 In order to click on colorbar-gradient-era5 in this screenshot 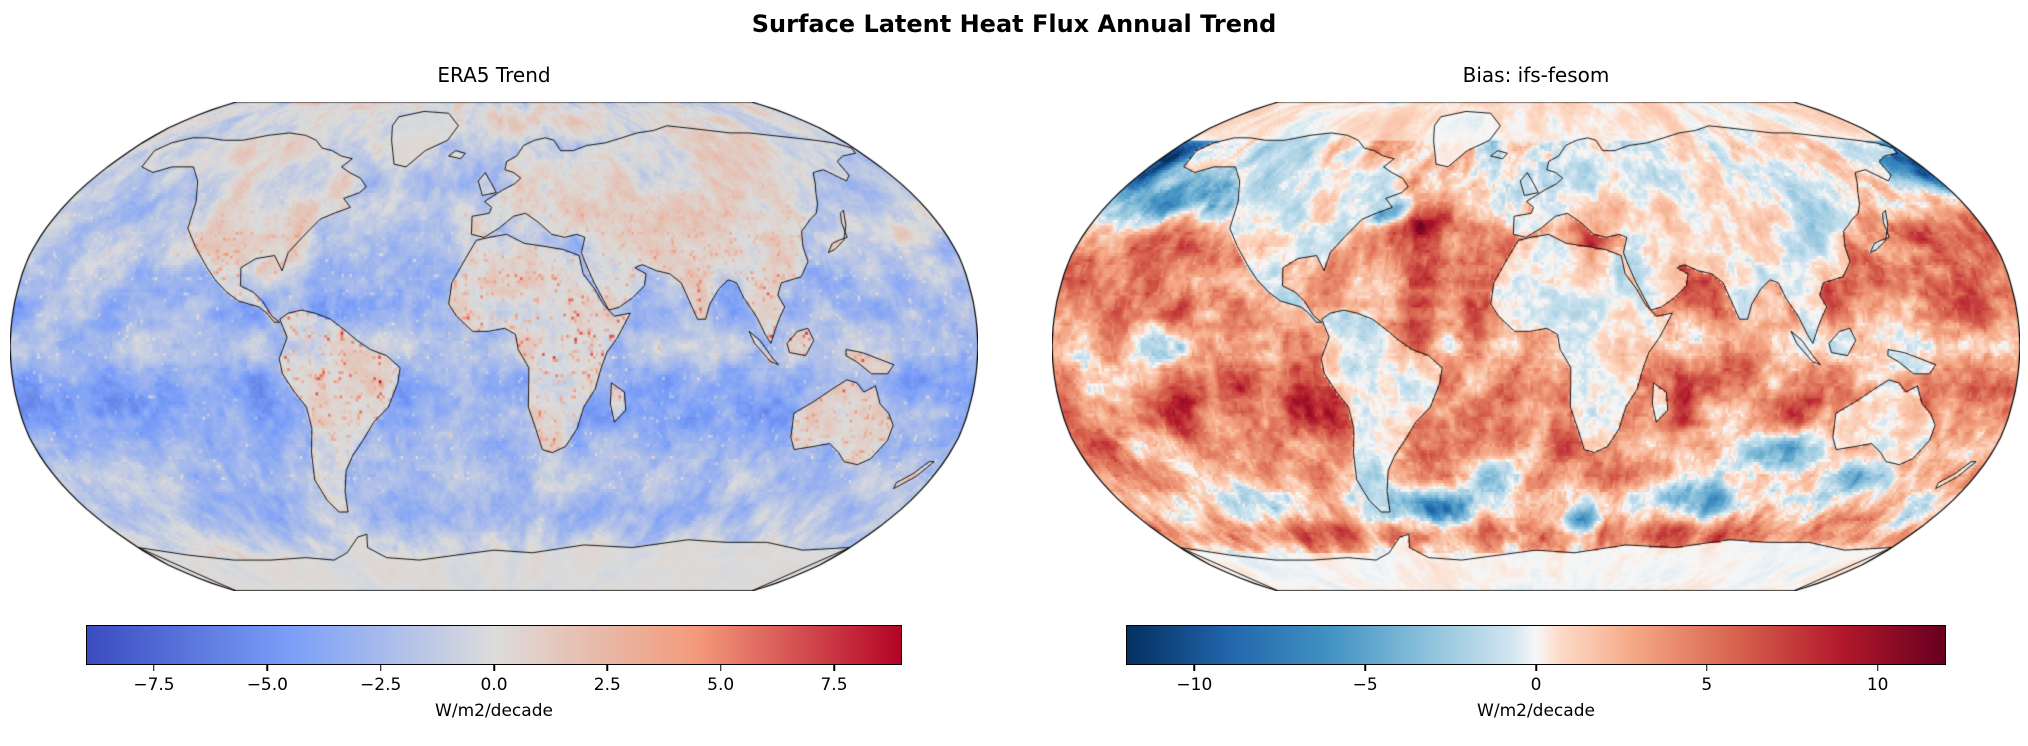, I will do `click(494, 645)`.